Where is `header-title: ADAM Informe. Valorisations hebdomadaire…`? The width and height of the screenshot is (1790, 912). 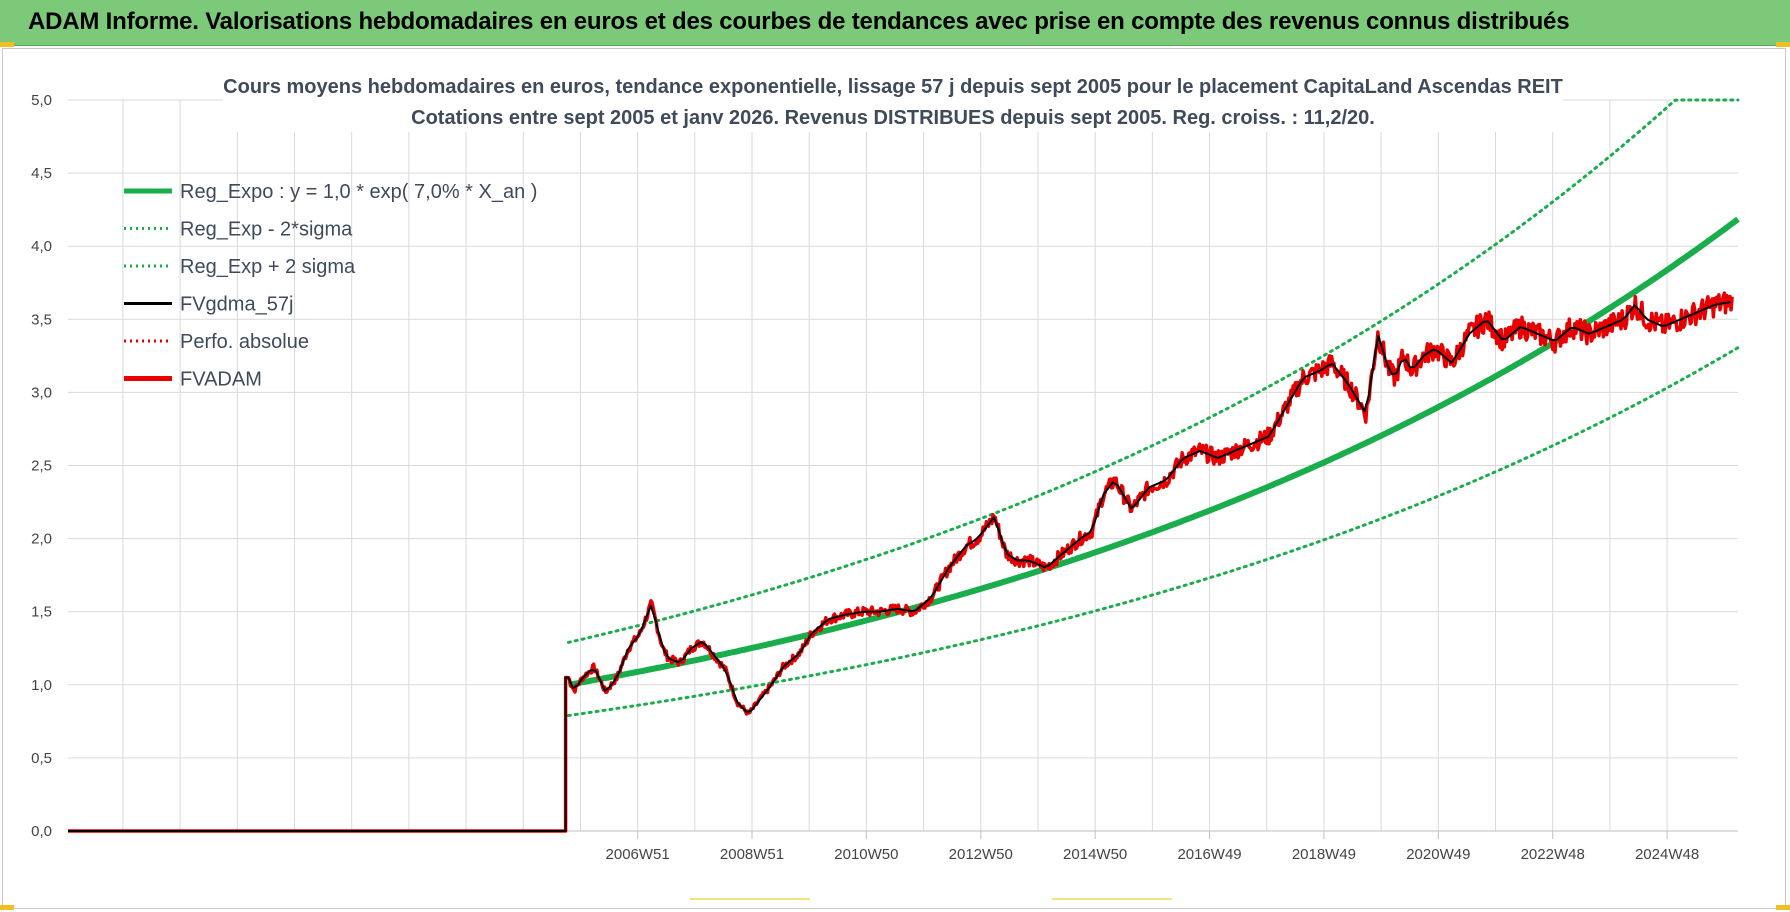 header-title: ADAM Informe. Valorisations hebdomadaire… is located at coordinates (799, 21).